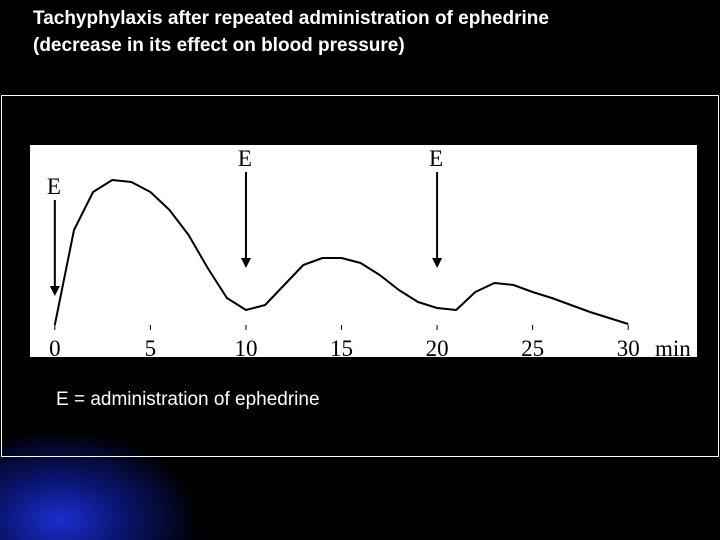 The width and height of the screenshot is (720, 540). What do you see at coordinates (341, 348) in the screenshot?
I see `x-tick-label: 15` at bounding box center [341, 348].